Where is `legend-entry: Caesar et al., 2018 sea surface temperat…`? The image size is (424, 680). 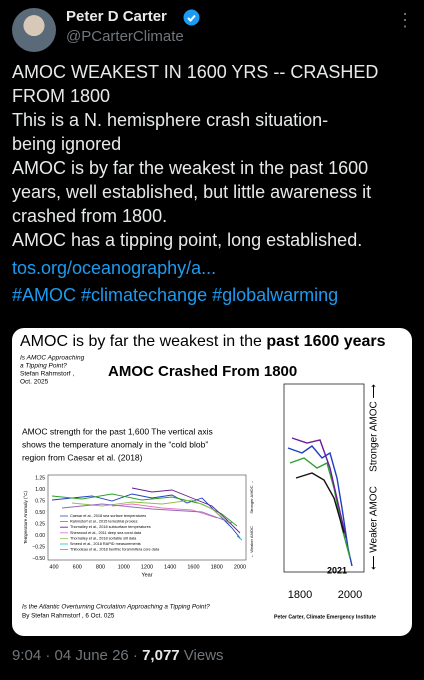 legend-entry: Caesar et al., 2018 sea surface temperat… is located at coordinates (108, 516).